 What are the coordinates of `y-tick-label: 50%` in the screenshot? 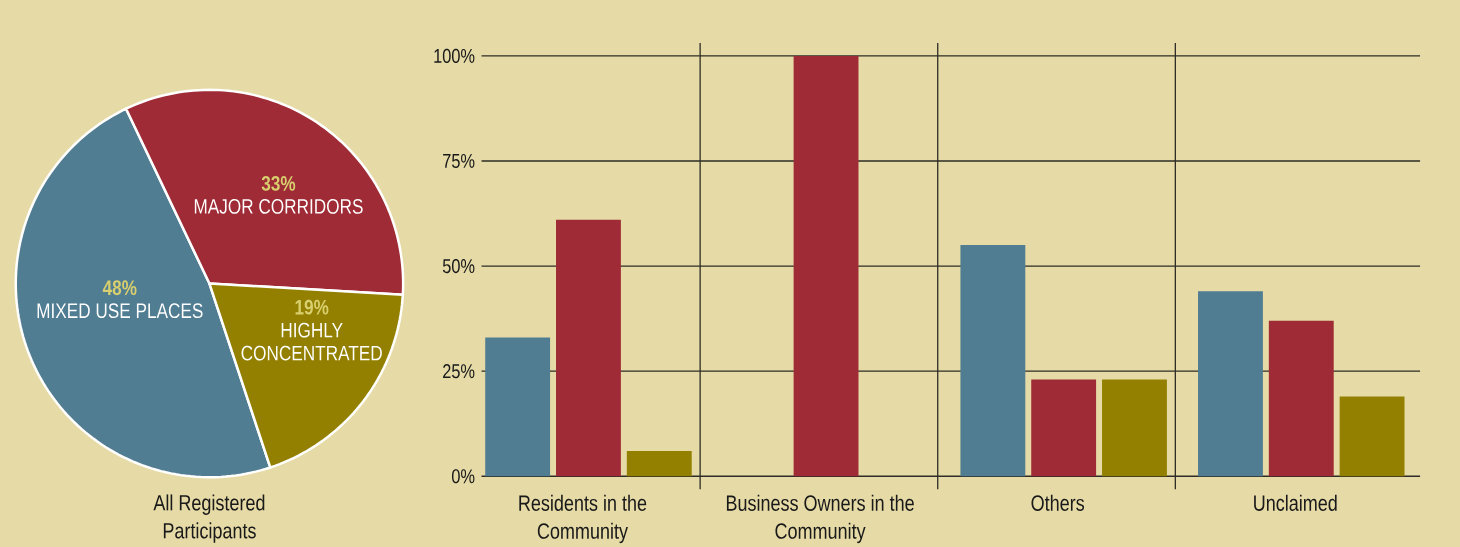 It's located at (458, 266).